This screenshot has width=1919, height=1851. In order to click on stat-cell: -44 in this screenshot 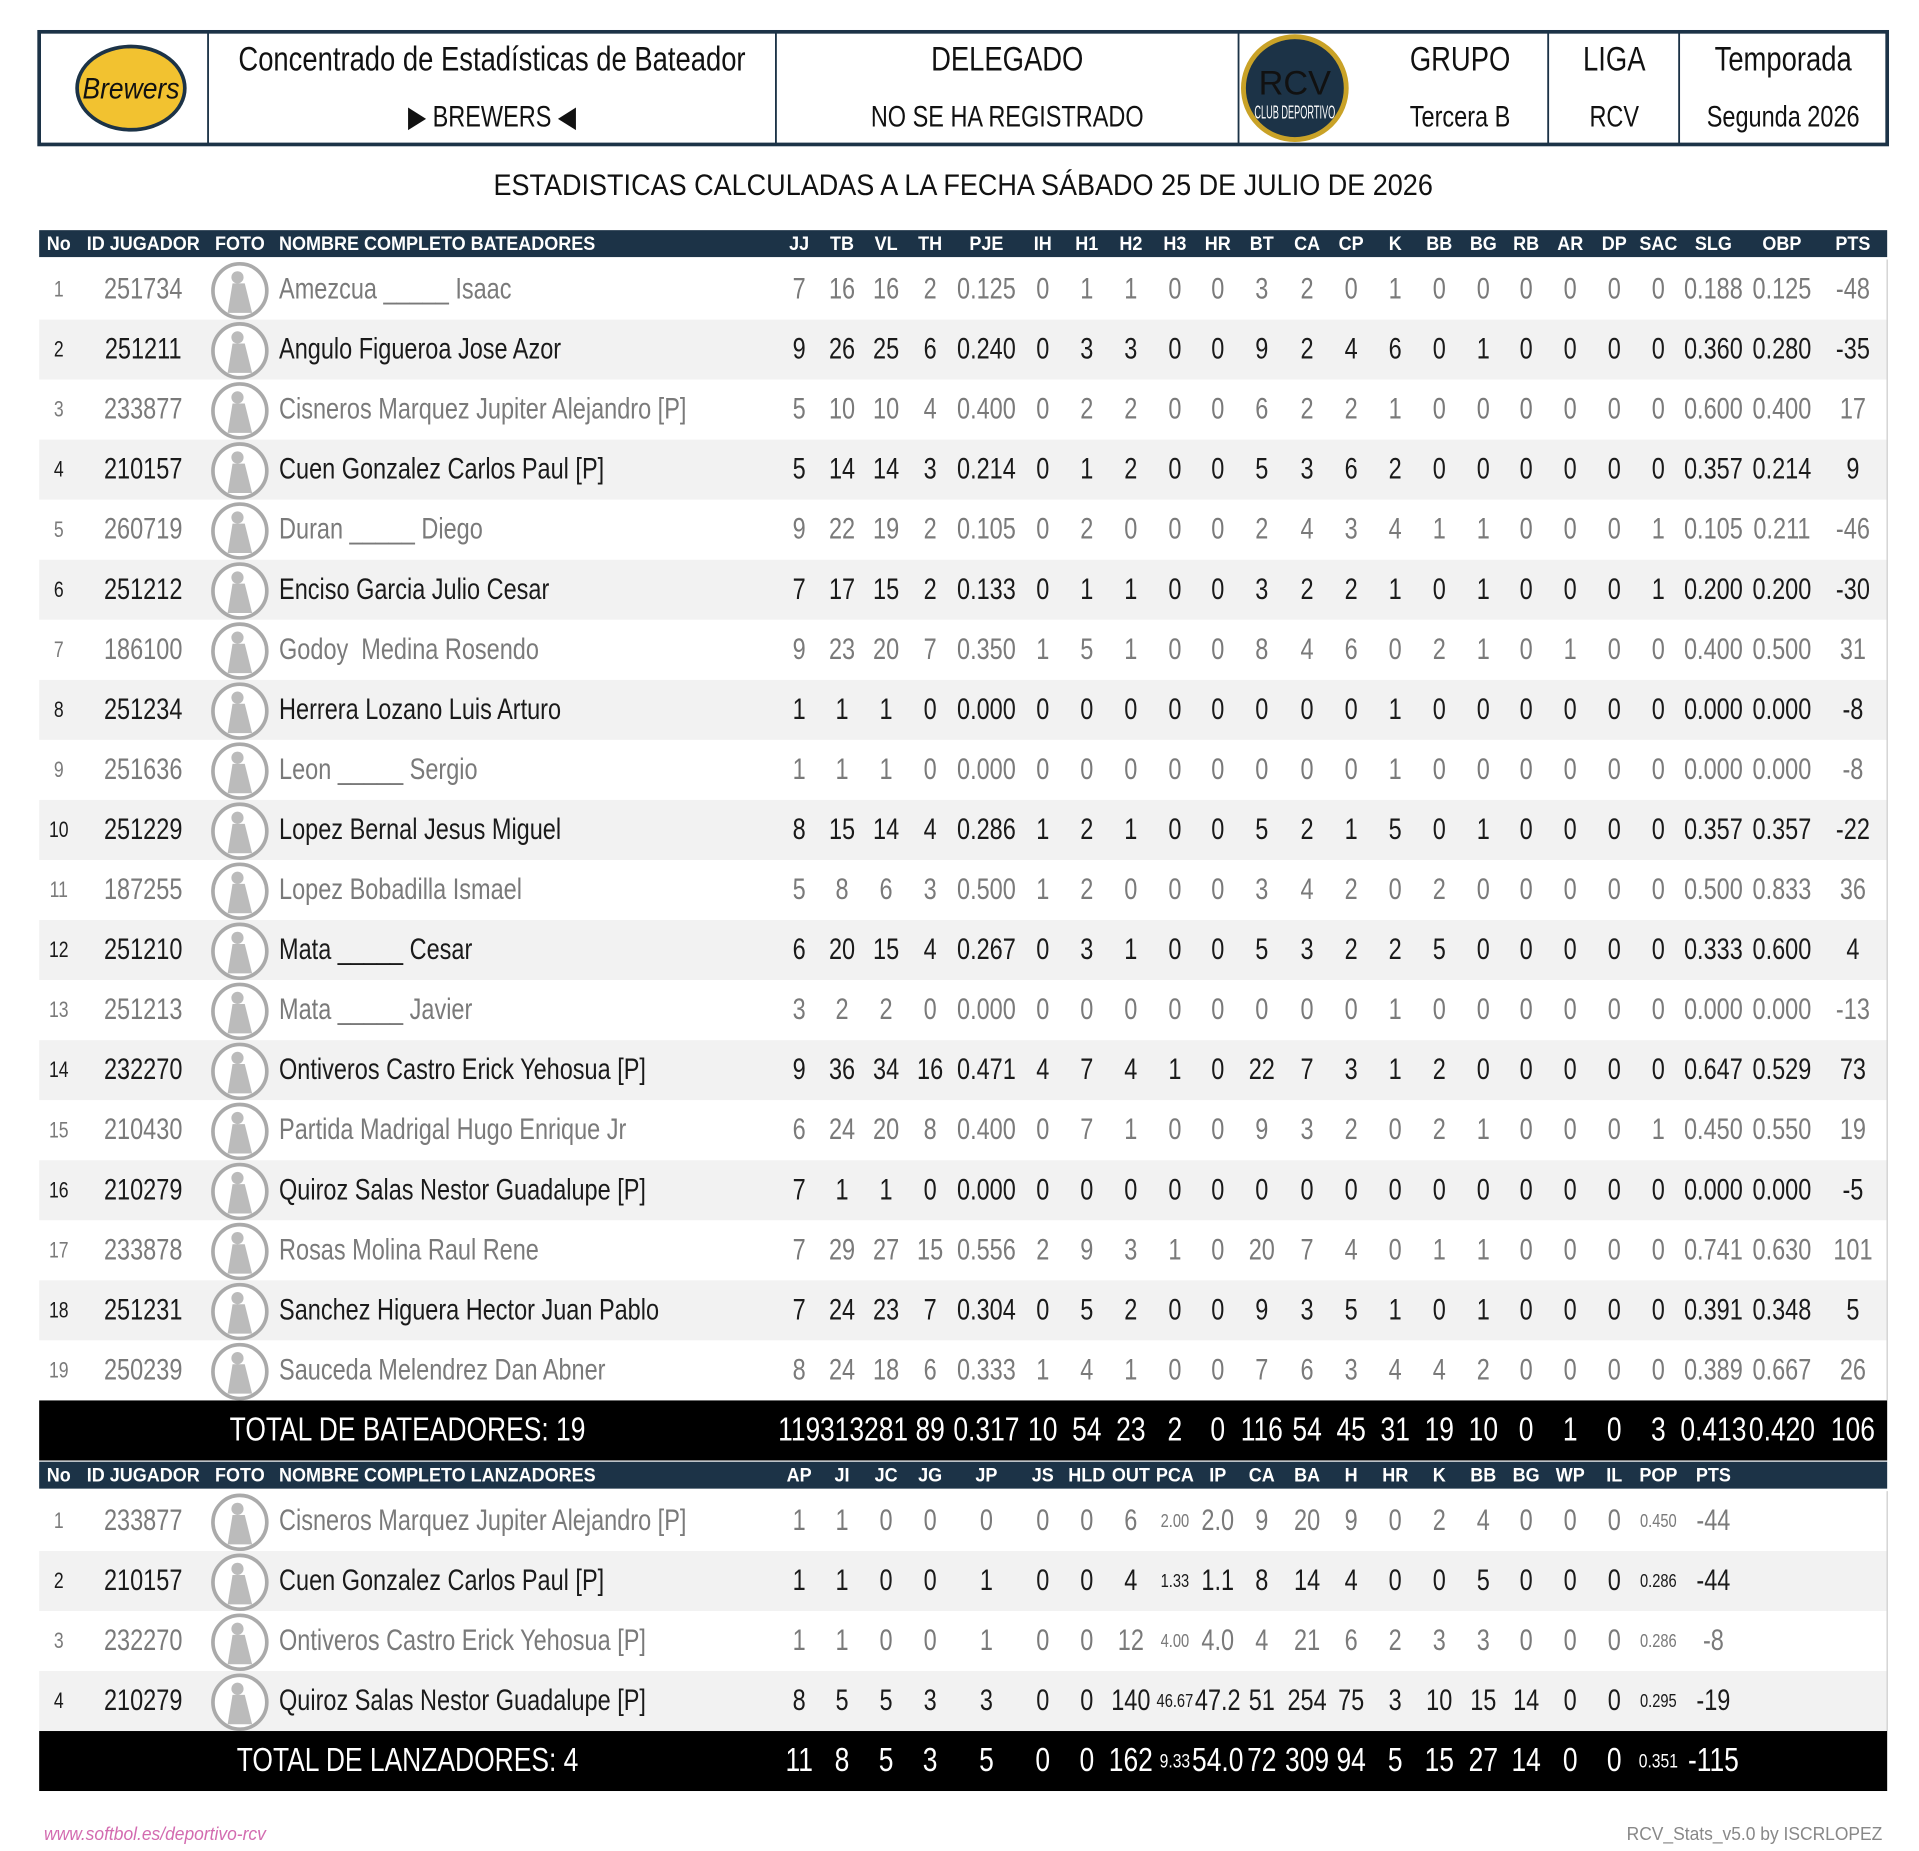, I will do `click(1713, 1520)`.